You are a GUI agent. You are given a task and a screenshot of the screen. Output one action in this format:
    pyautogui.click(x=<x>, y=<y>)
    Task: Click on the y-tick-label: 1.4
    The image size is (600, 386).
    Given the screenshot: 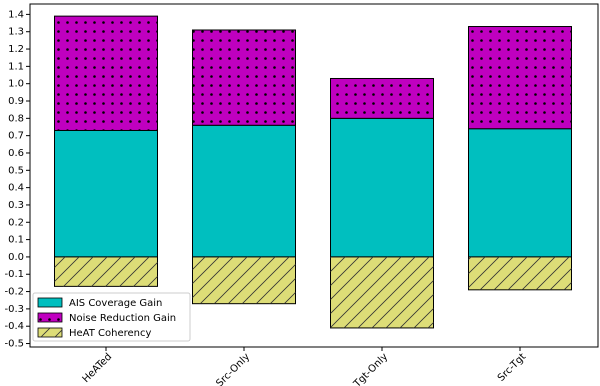 What is the action you would take?
    pyautogui.click(x=16, y=14)
    